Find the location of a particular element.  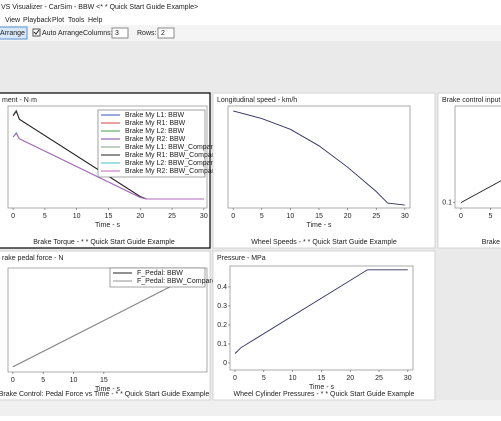

menu-item: Playback is located at coordinates (37, 20).